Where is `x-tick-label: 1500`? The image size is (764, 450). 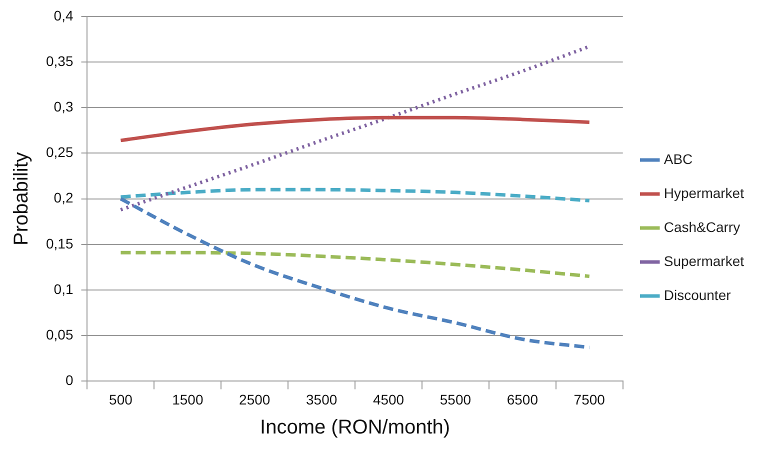
x-tick-label: 1500 is located at coordinates (188, 399).